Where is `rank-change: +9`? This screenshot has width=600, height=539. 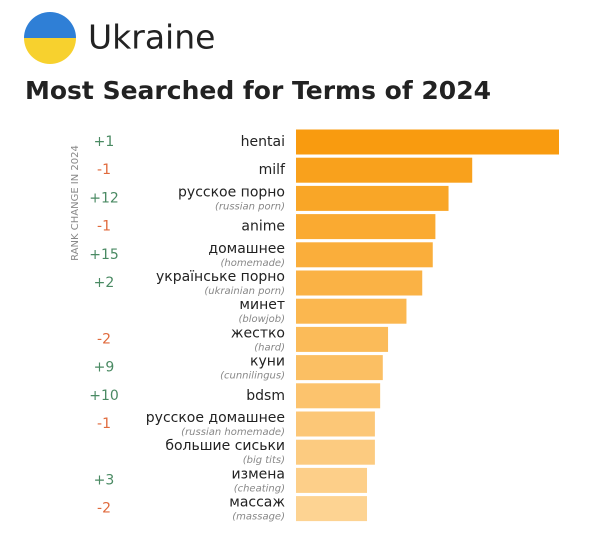
rank-change: +9 is located at coordinates (104, 368).